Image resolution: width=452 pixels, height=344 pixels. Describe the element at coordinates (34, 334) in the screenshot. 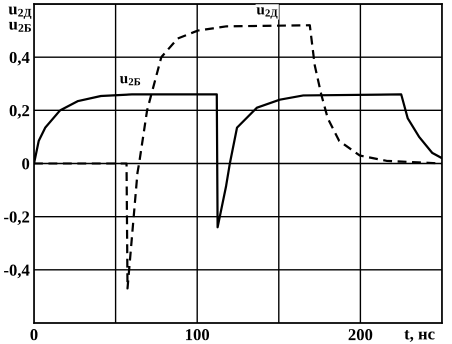

I see `x-tick-label: 0` at that location.